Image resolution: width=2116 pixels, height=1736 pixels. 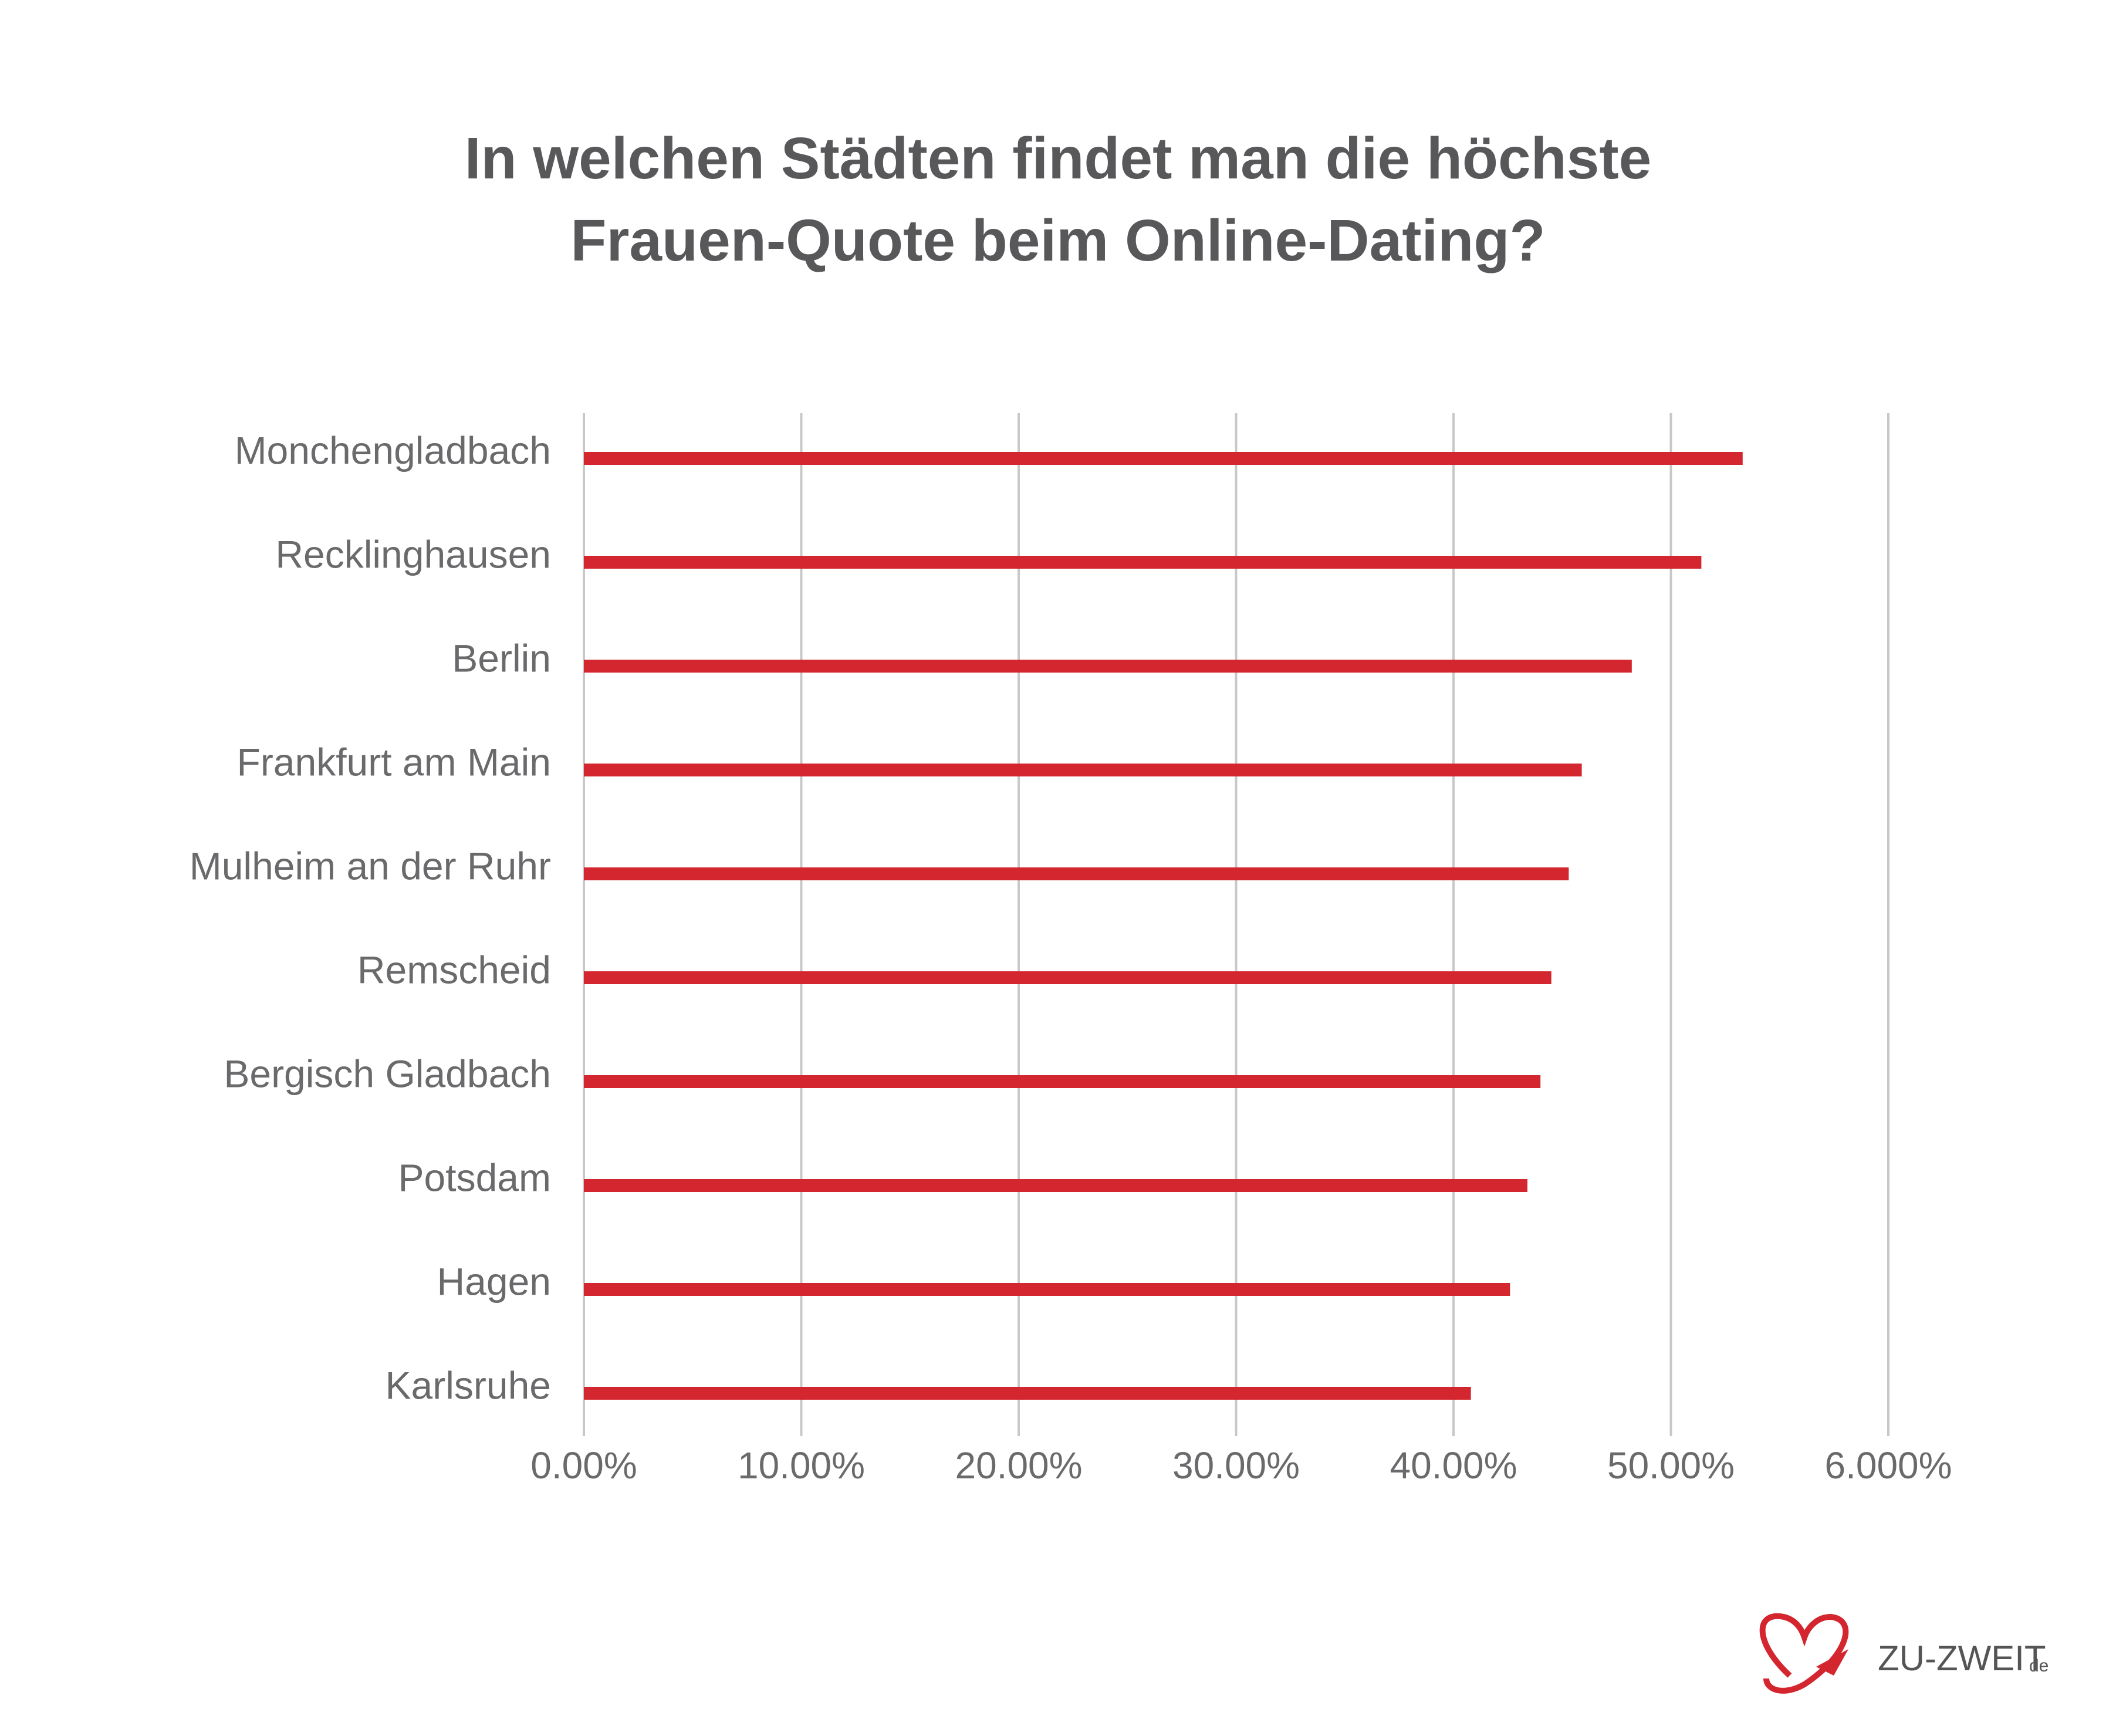 What do you see at coordinates (1236, 1465) in the screenshot?
I see `x-tick-label: 30.00%` at bounding box center [1236, 1465].